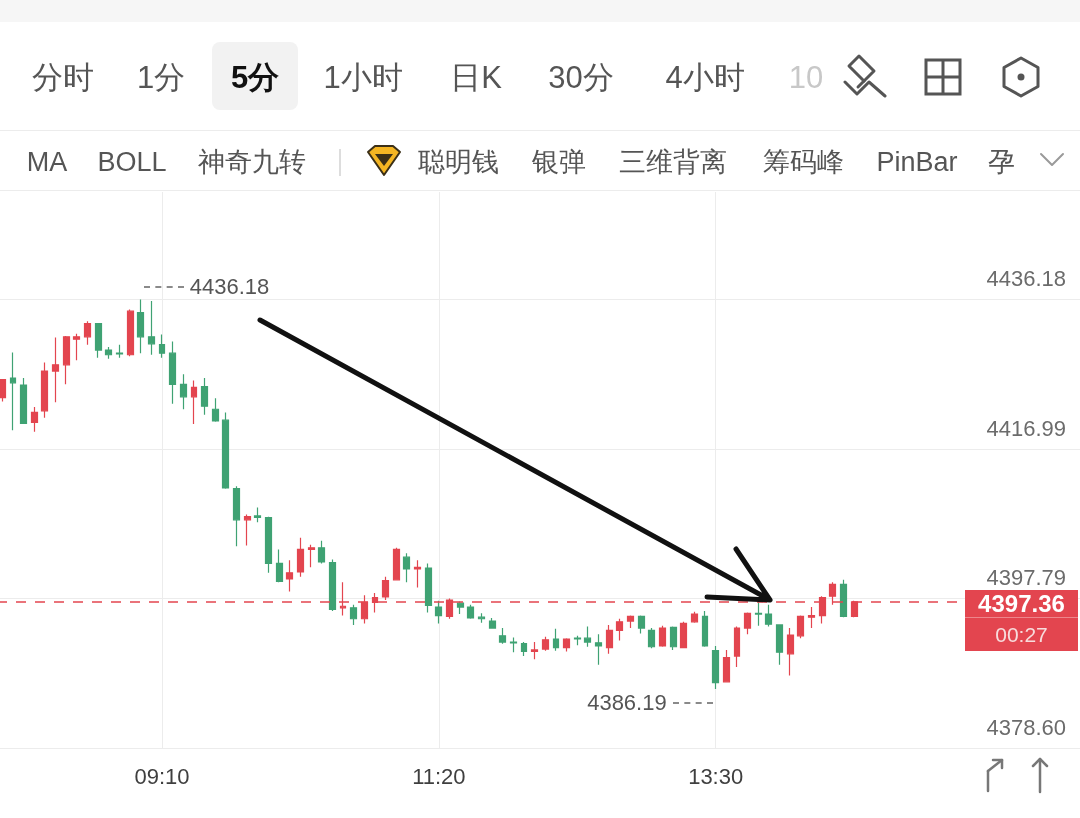 The image size is (1080, 818). Describe the element at coordinates (673, 161) in the screenshot. I see `text: 三维背离` at that location.